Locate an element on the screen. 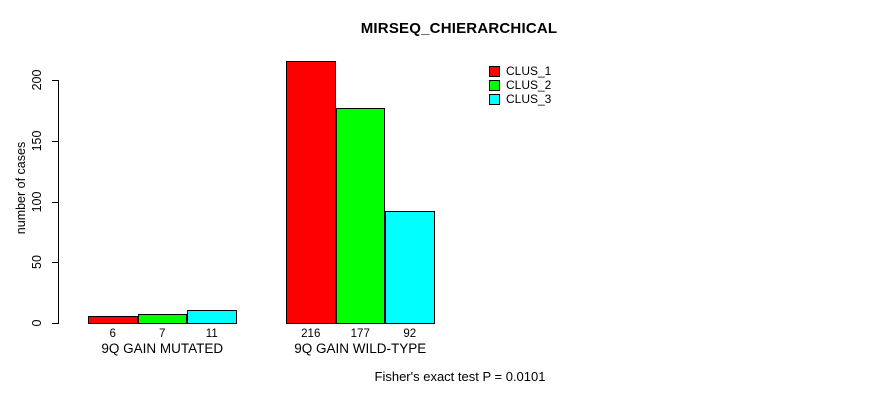  legend-label: CLUS_2 is located at coordinates (529, 85).